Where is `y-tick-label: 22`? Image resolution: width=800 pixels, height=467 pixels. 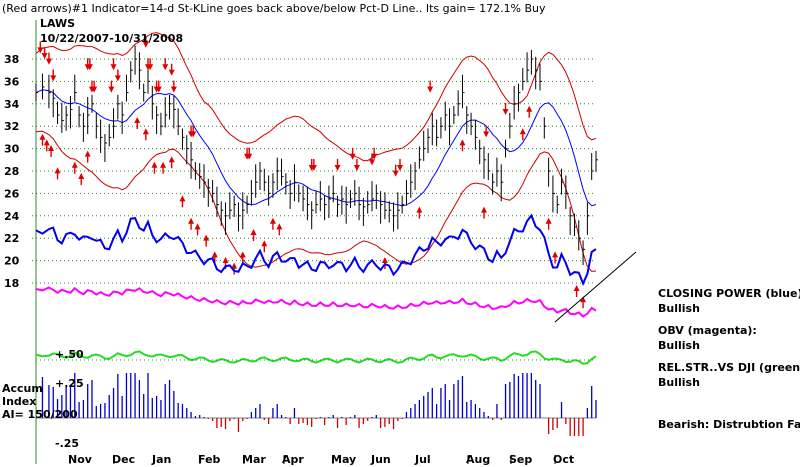 y-tick-label: 22 is located at coordinates (11, 238).